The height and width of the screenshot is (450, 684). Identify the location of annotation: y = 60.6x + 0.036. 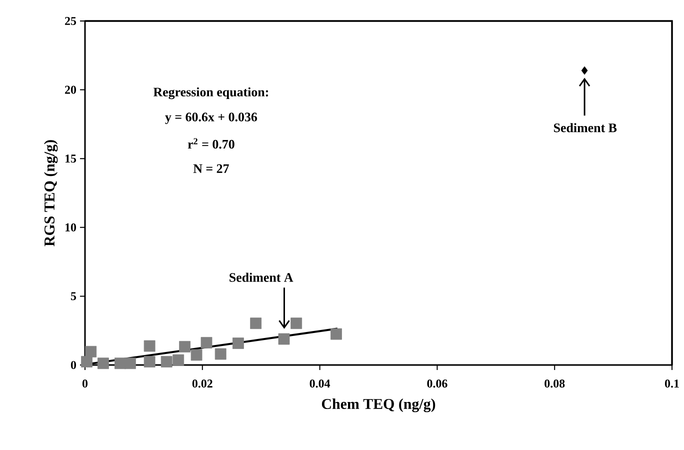
(211, 118).